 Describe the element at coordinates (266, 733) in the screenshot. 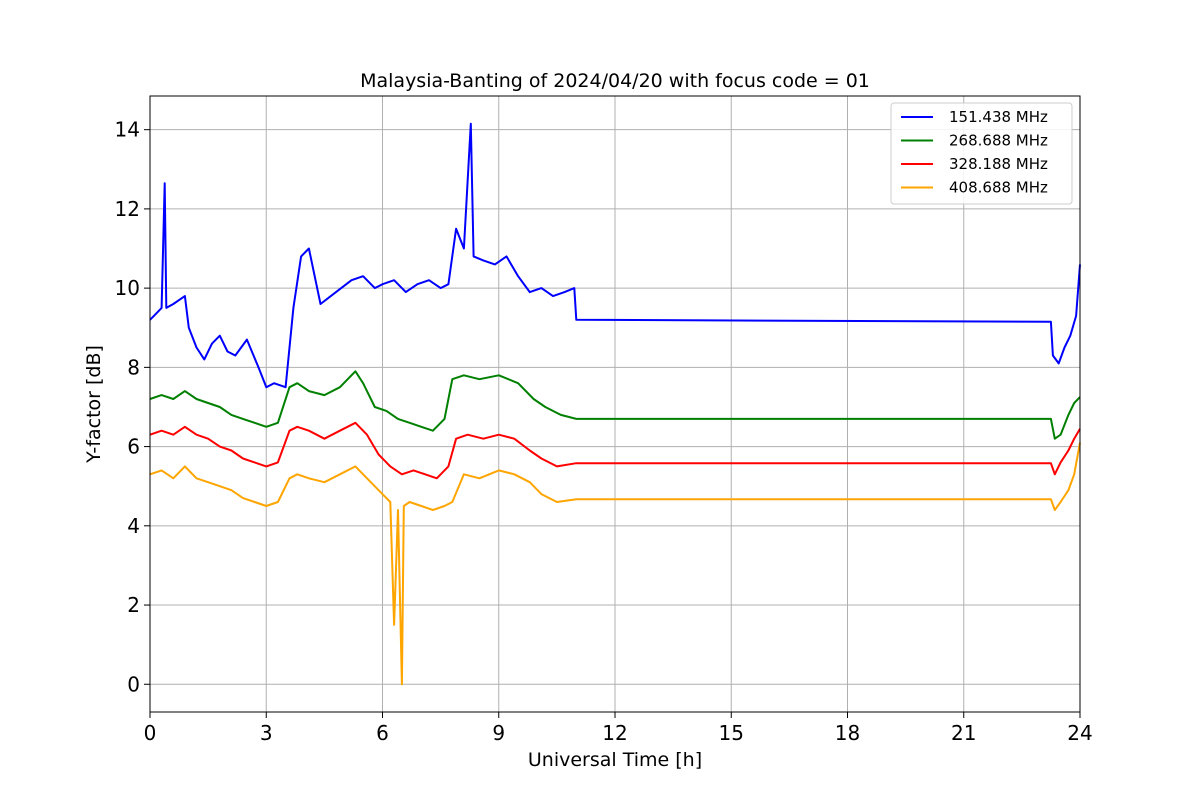

I see `x-tick-label-1: 3` at that location.